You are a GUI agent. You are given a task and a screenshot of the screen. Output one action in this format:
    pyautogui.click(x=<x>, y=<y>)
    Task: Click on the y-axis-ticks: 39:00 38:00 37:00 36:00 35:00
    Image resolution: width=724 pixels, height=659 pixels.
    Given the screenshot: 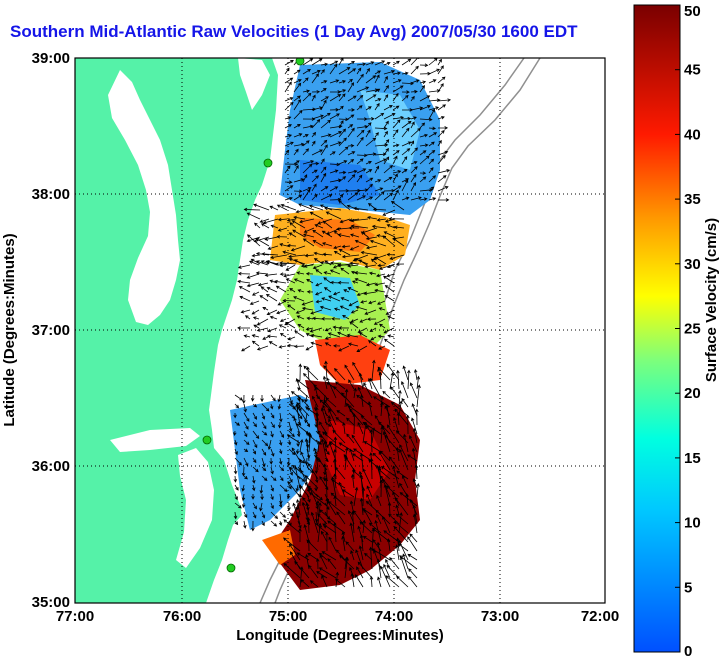 What is the action you would take?
    pyautogui.click(x=51, y=330)
    